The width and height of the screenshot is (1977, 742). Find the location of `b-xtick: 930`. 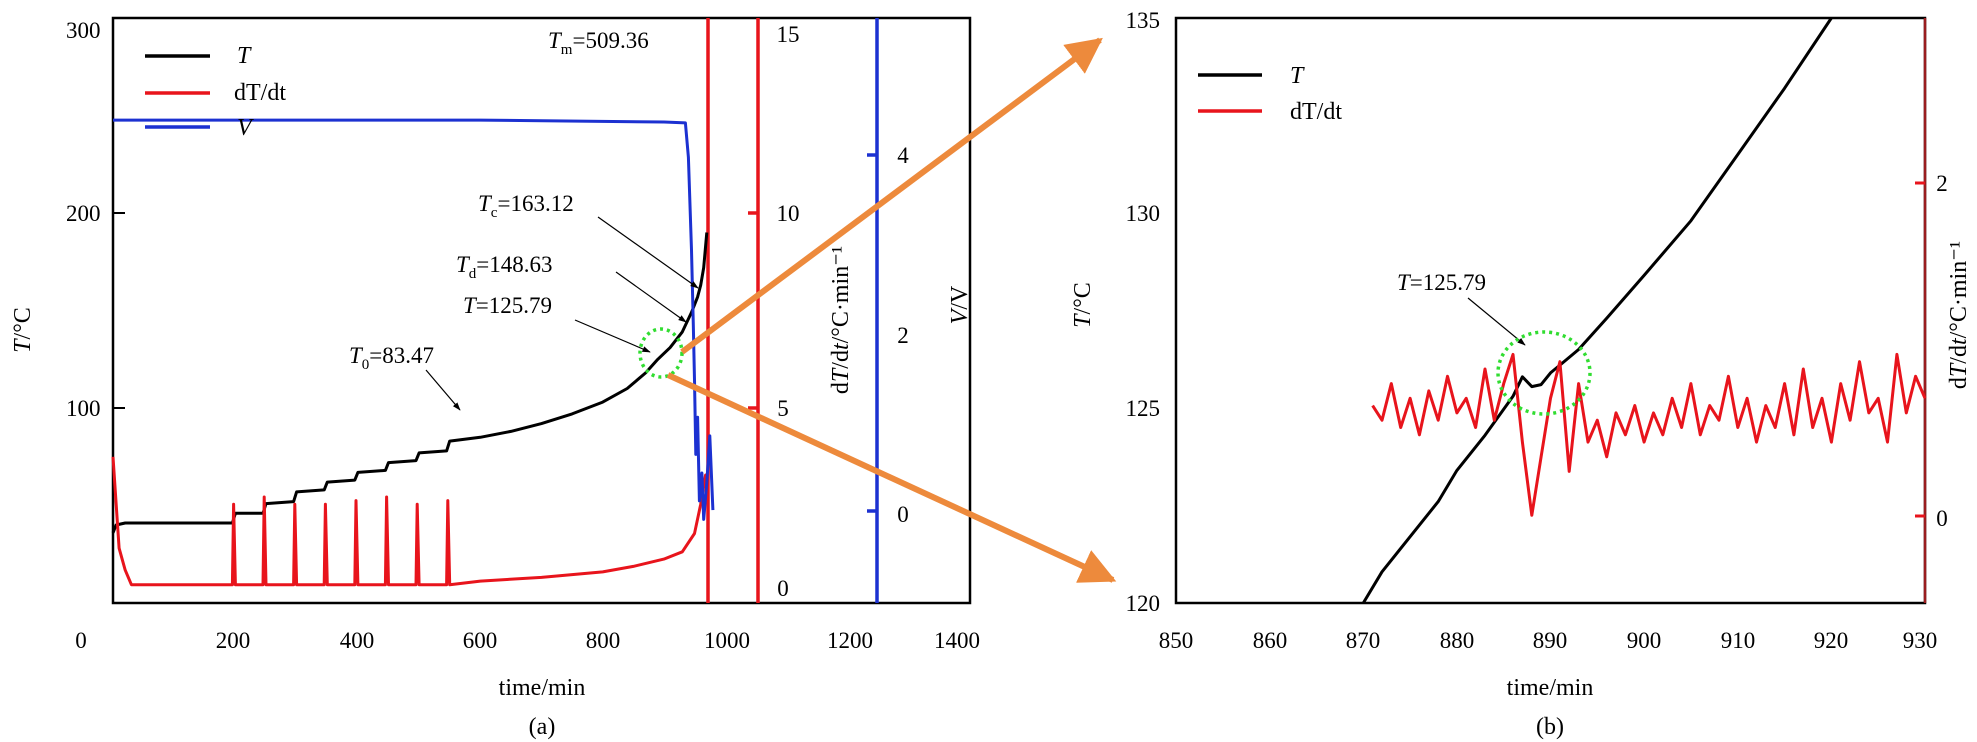

b-xtick: 930 is located at coordinates (1920, 640).